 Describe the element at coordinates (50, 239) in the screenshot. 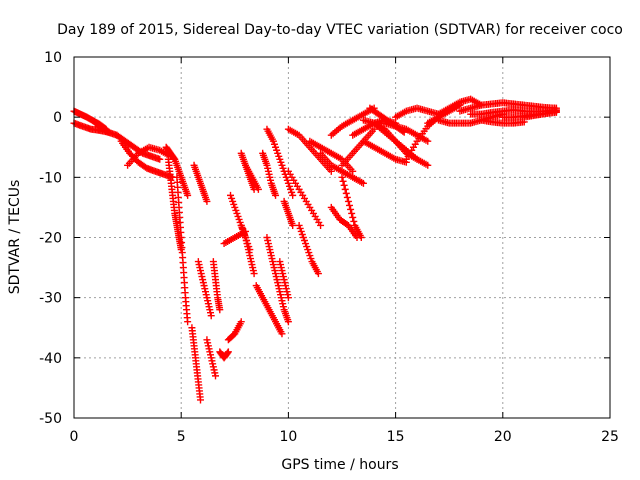

I see `y-tick-label: -20` at that location.